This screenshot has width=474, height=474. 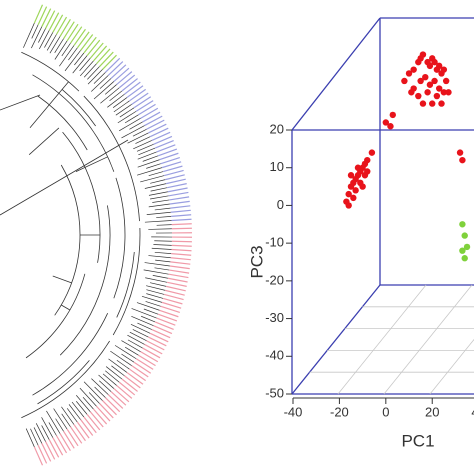 I want to click on y-tick-label: 20, so click(x=277, y=128).